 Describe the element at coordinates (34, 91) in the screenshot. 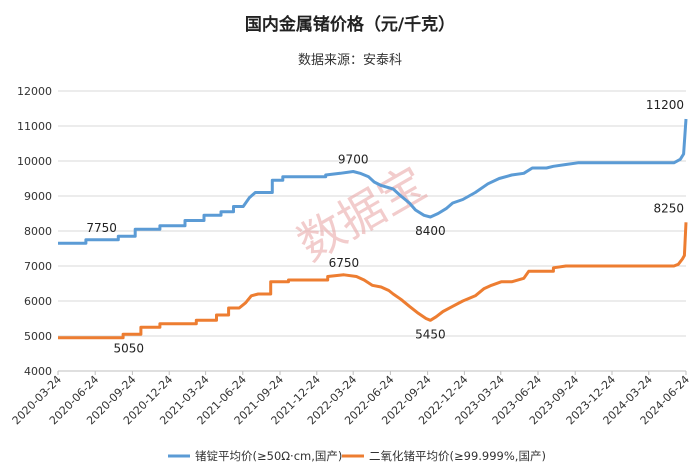

I see `y-tick-label: 12000` at that location.